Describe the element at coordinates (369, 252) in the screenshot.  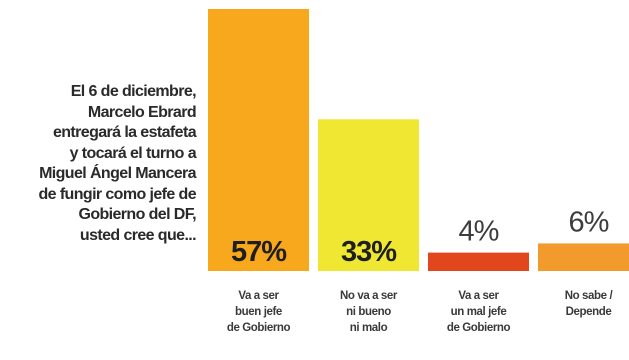
I see `value-label-2: 33%` at that location.